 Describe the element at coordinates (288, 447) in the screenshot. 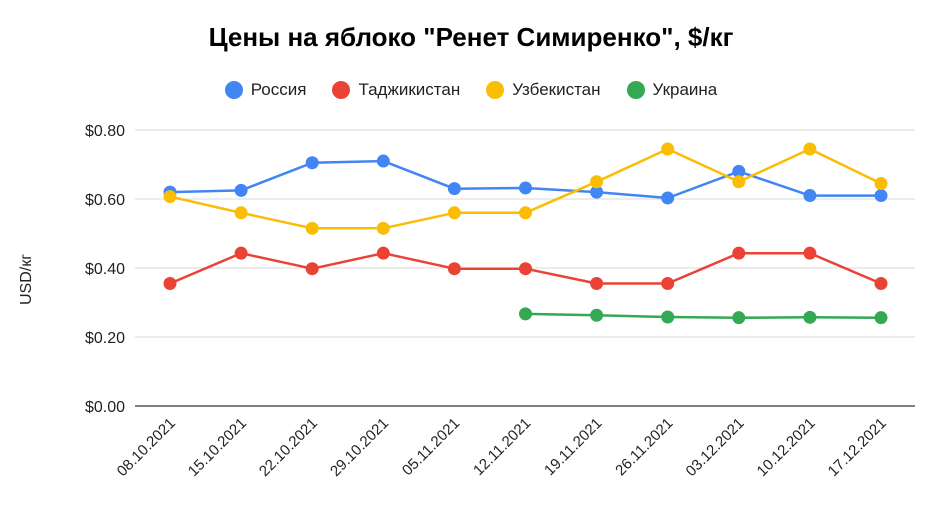

I see `x-tick-label: 22.10.2021` at that location.